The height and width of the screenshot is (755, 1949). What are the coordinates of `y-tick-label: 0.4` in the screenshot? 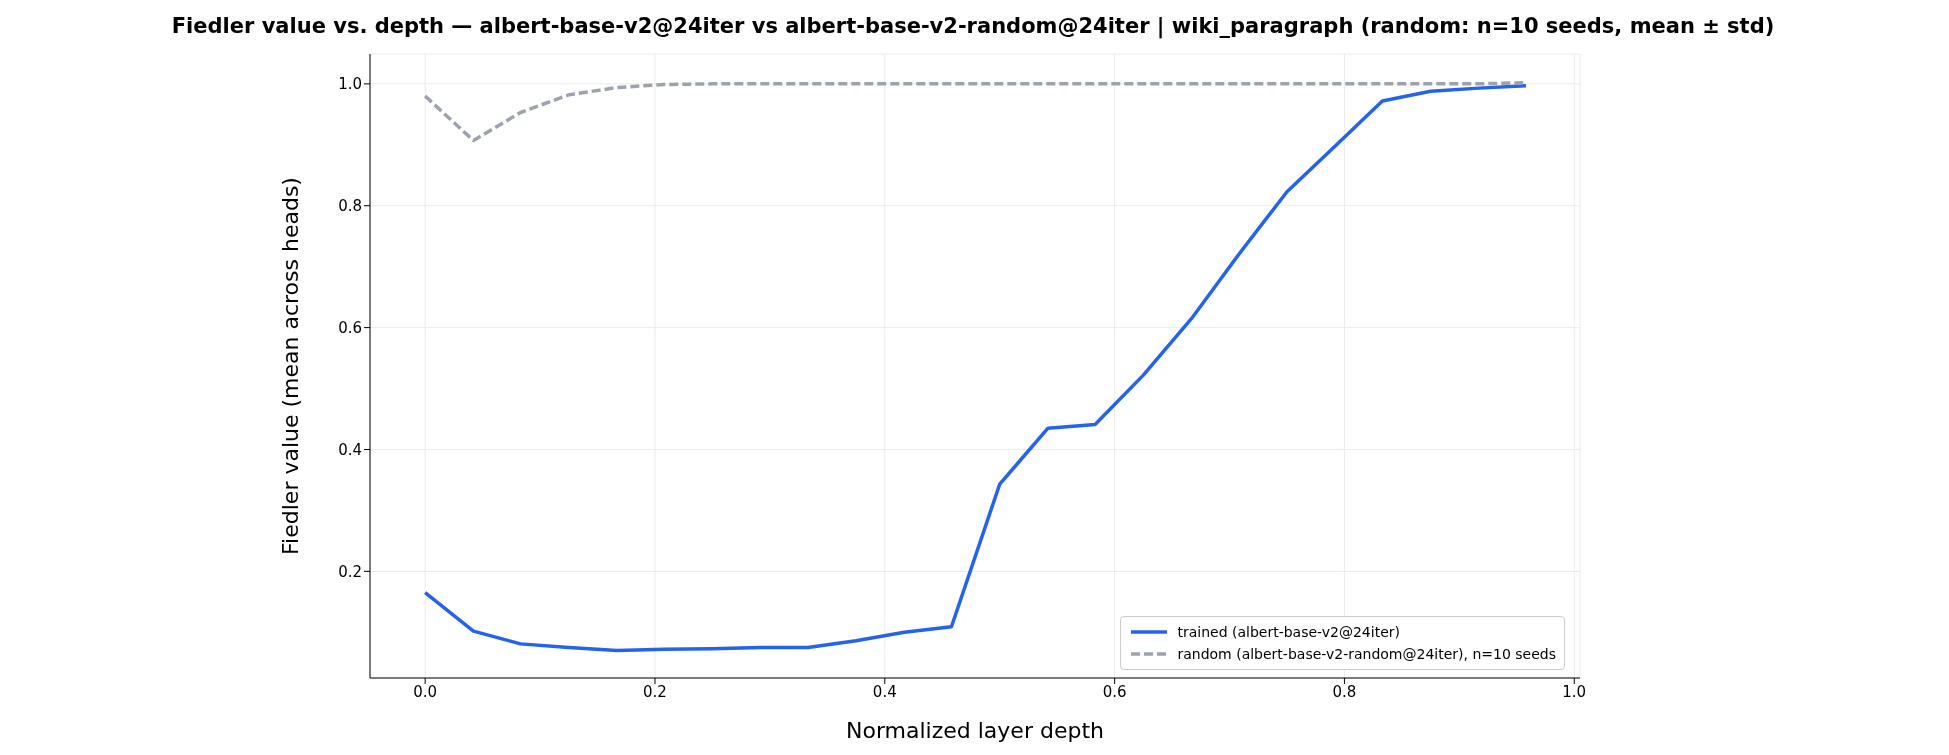 It's located at (350, 449).